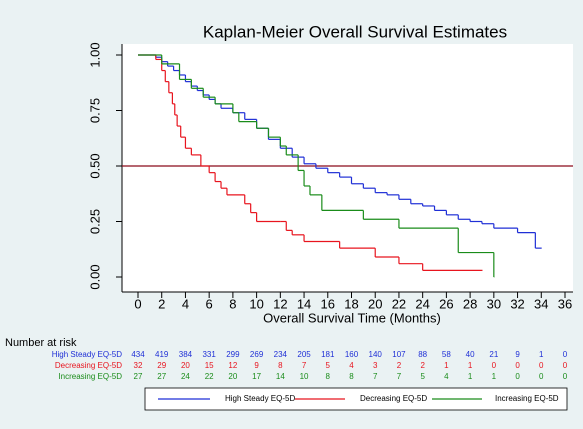  What do you see at coordinates (281, 354) in the screenshot?
I see `risk-count: 234` at bounding box center [281, 354].